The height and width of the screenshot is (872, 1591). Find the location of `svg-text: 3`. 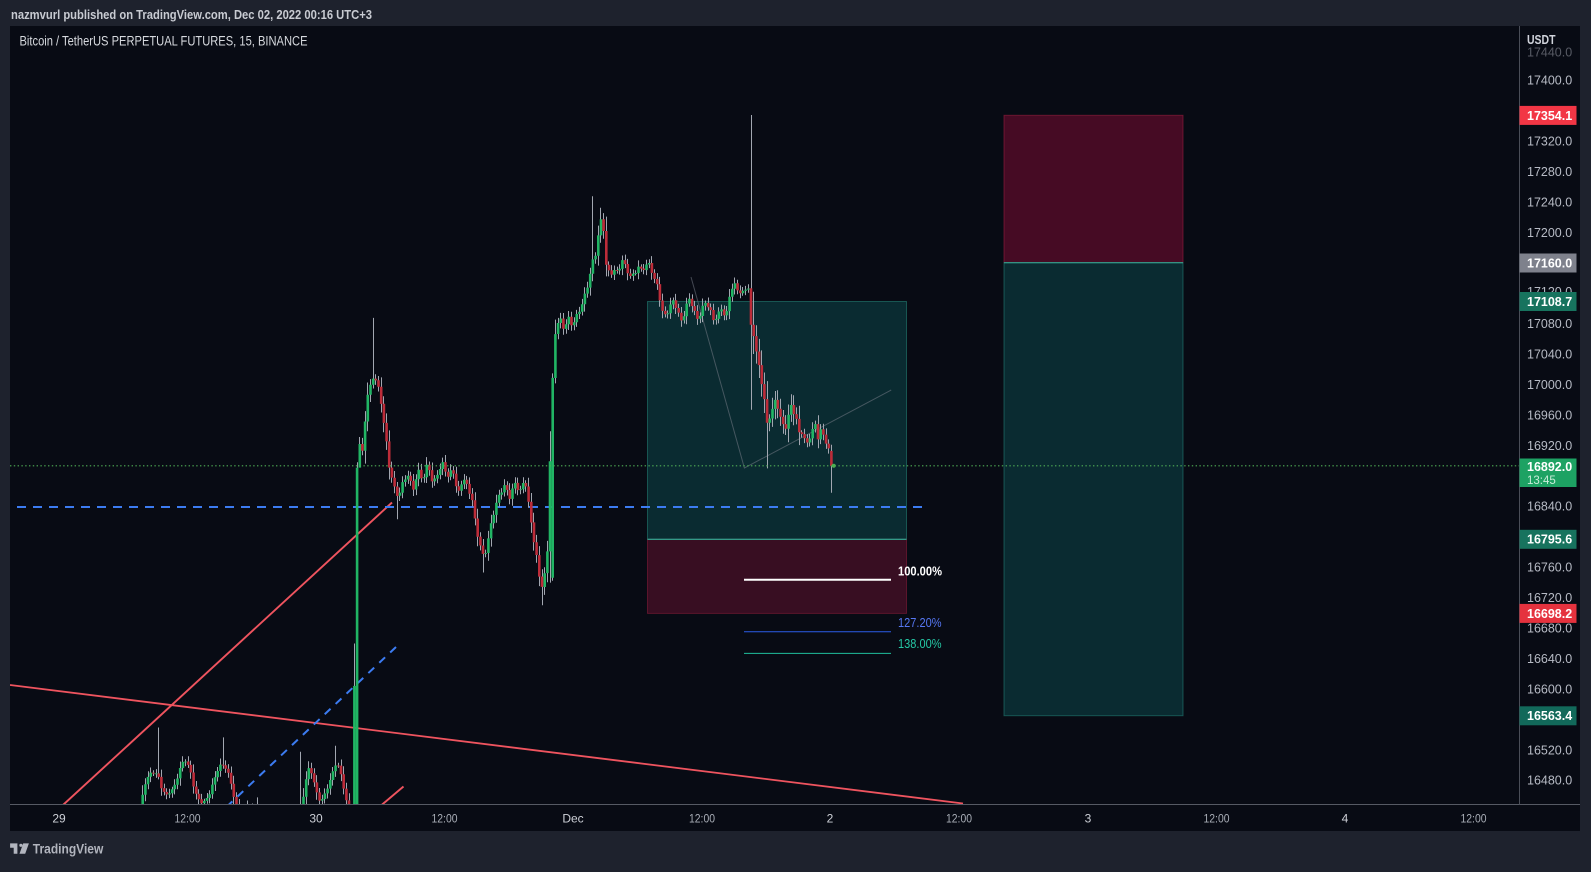

svg-text: 3 is located at coordinates (1088, 819).